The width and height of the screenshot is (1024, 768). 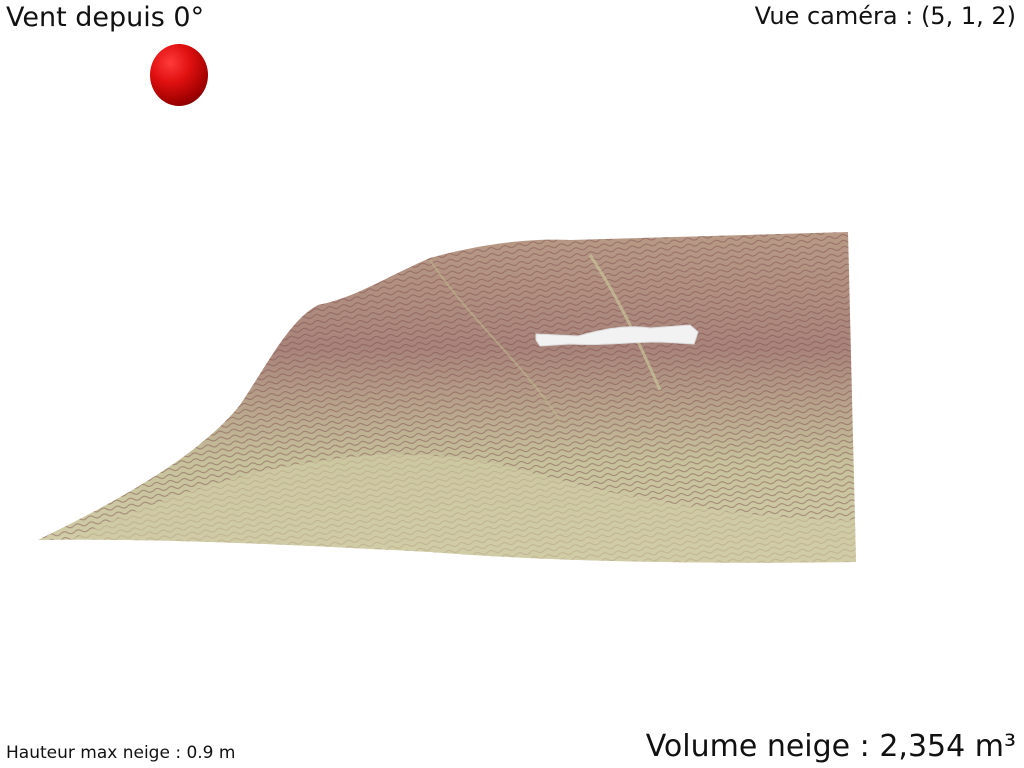 What do you see at coordinates (179, 75) in the screenshot?
I see `wind-direction-sphere-icon` at bounding box center [179, 75].